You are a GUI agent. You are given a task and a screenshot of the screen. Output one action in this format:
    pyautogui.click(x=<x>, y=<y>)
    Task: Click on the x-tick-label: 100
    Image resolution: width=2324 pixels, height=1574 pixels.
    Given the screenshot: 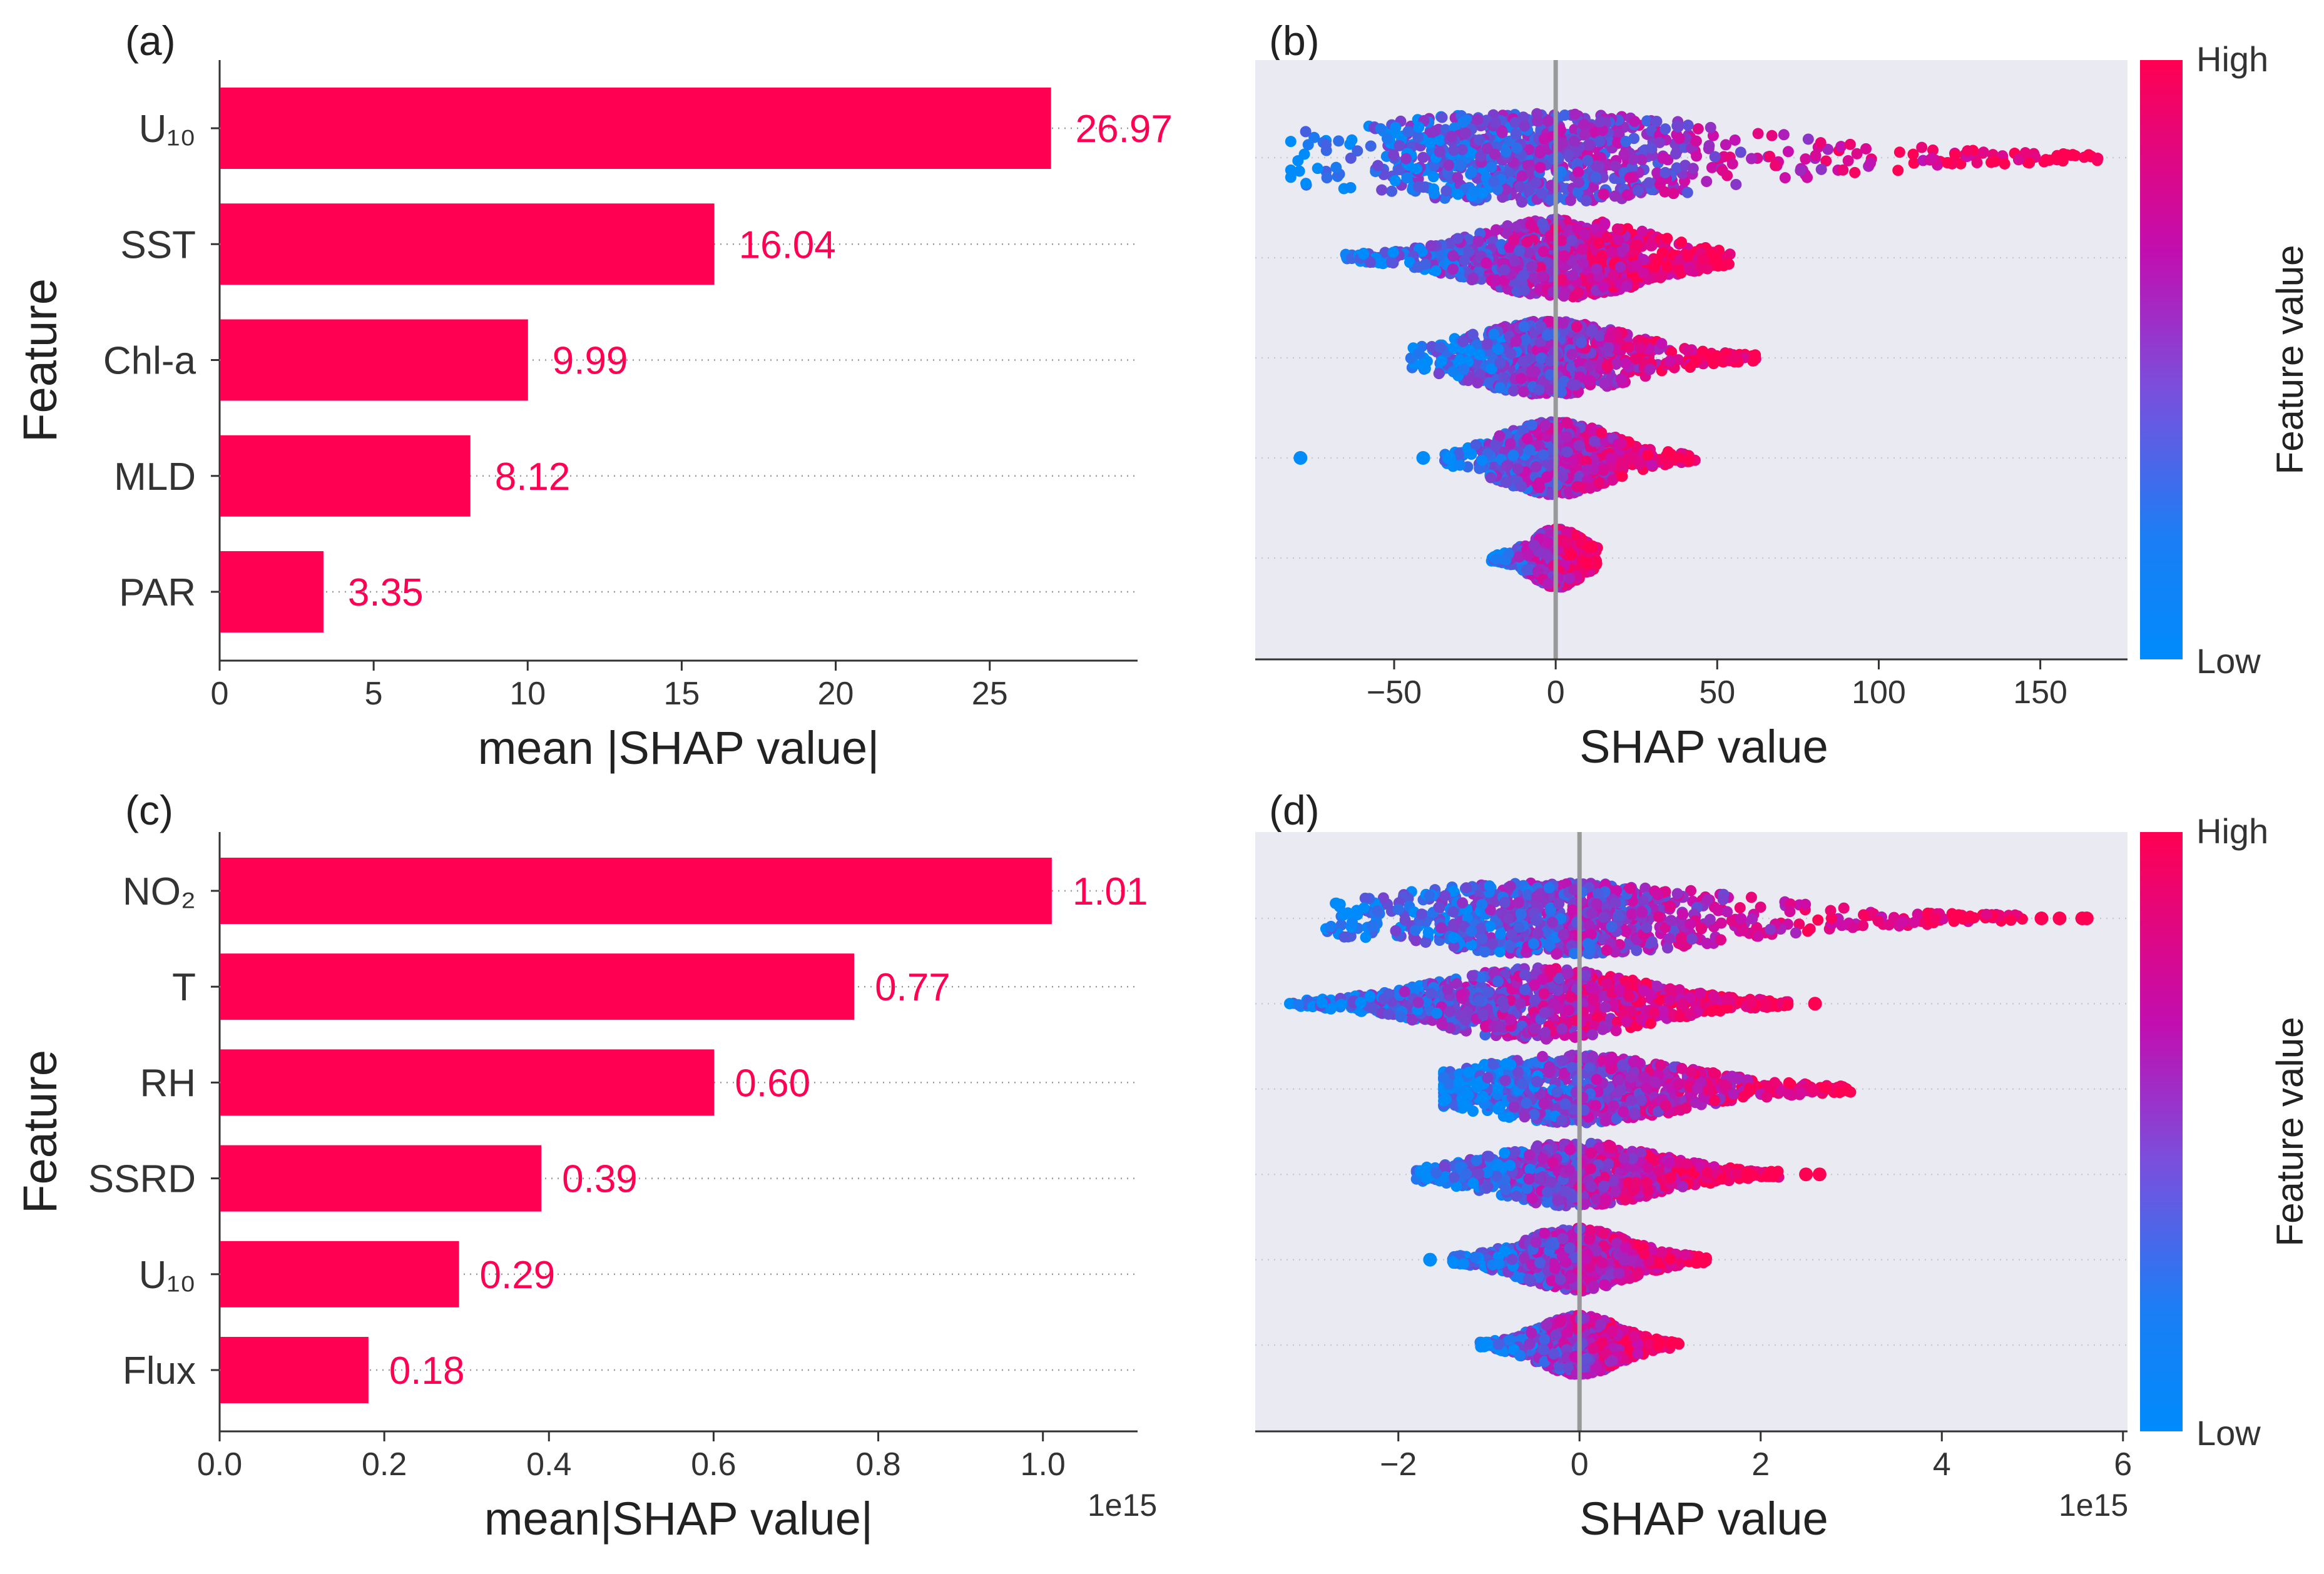 What is the action you would take?
    pyautogui.click(x=1879, y=692)
    